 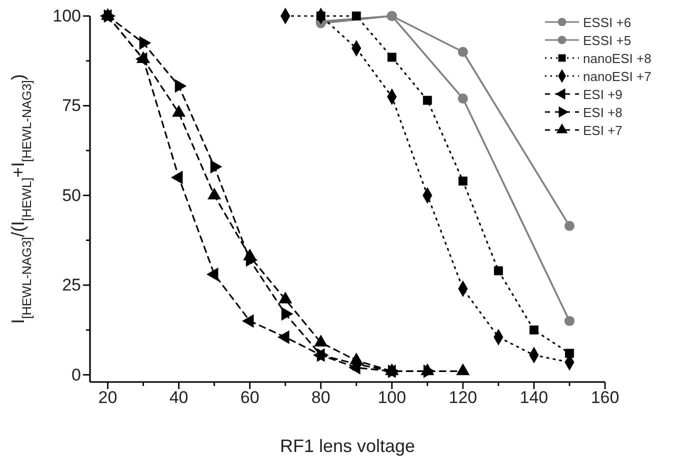 I want to click on x-tick-label: 40, so click(x=178, y=398).